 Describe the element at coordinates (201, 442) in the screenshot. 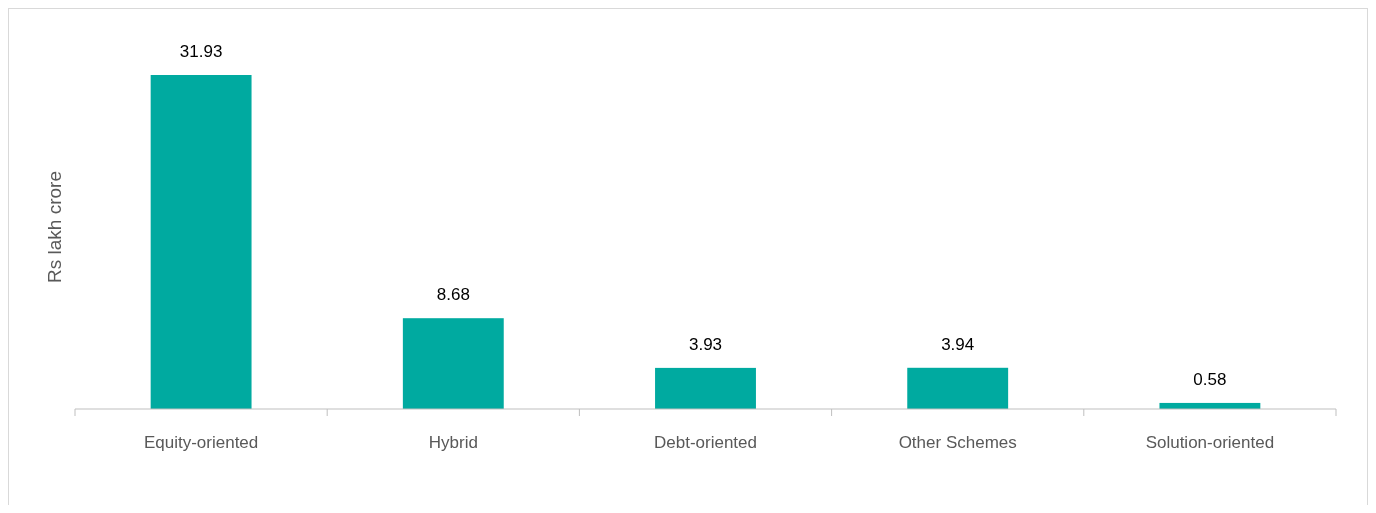

I see `x-tick-label: Equity-oriented` at that location.